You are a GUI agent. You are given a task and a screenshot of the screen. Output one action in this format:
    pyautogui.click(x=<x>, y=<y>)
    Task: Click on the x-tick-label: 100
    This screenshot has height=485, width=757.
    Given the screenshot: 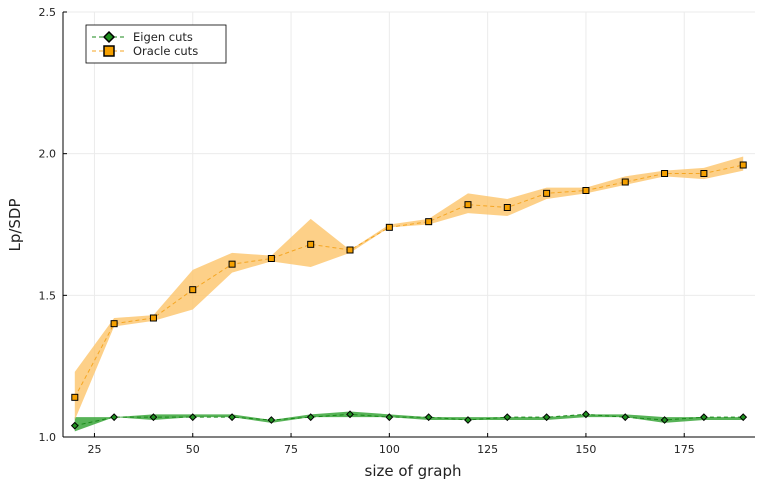 What is the action you would take?
    pyautogui.click(x=389, y=449)
    